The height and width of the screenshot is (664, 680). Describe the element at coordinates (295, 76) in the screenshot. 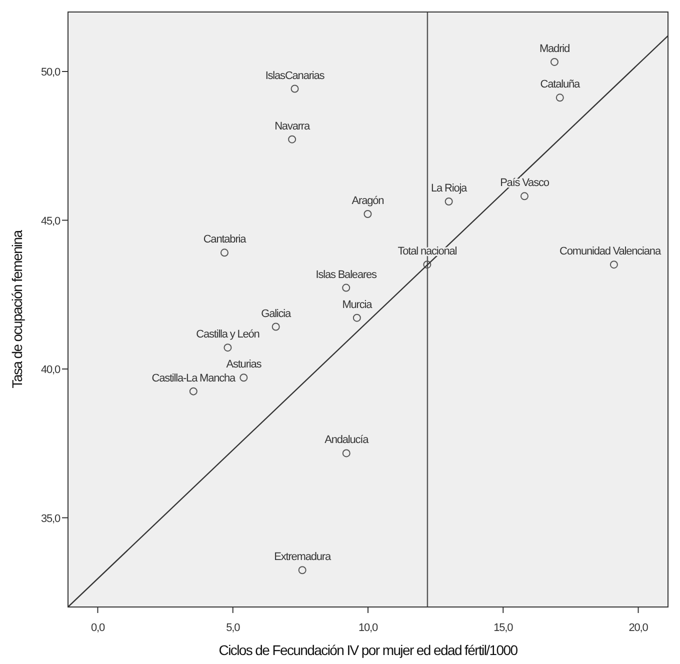

I see `annotation: IslasCanarias` at that location.